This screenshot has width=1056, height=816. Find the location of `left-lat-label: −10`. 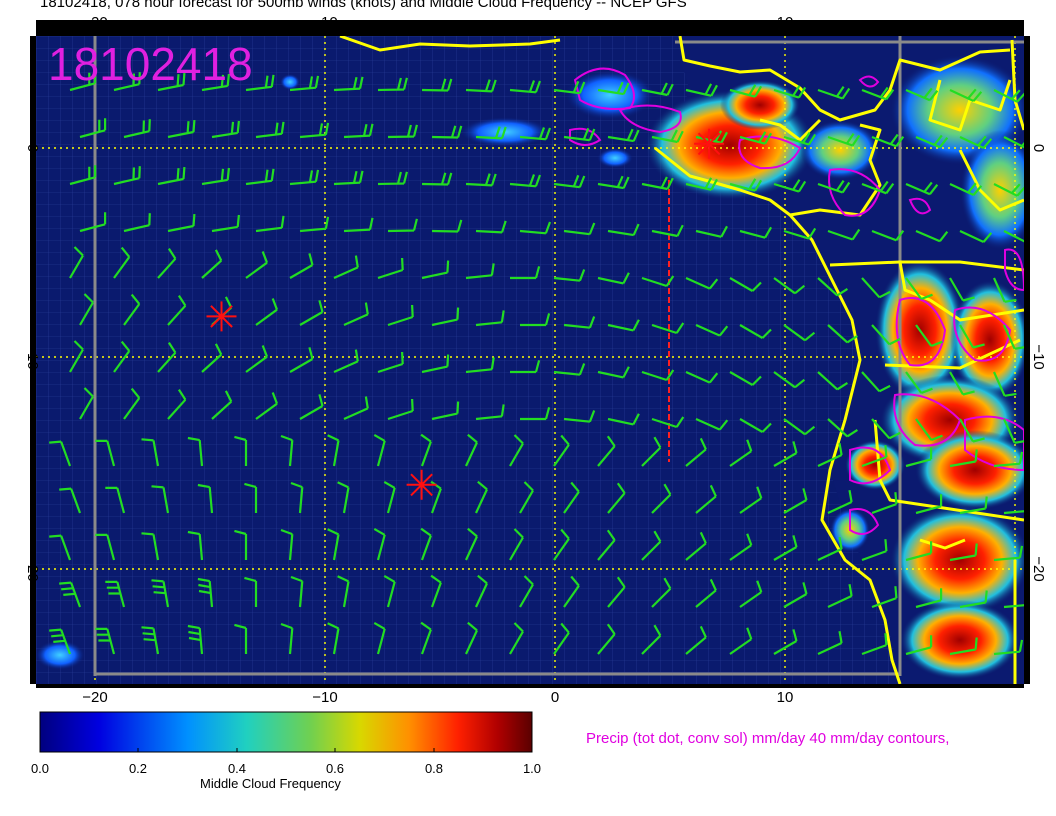

left-lat-label: −10 is located at coordinates (32, 356).